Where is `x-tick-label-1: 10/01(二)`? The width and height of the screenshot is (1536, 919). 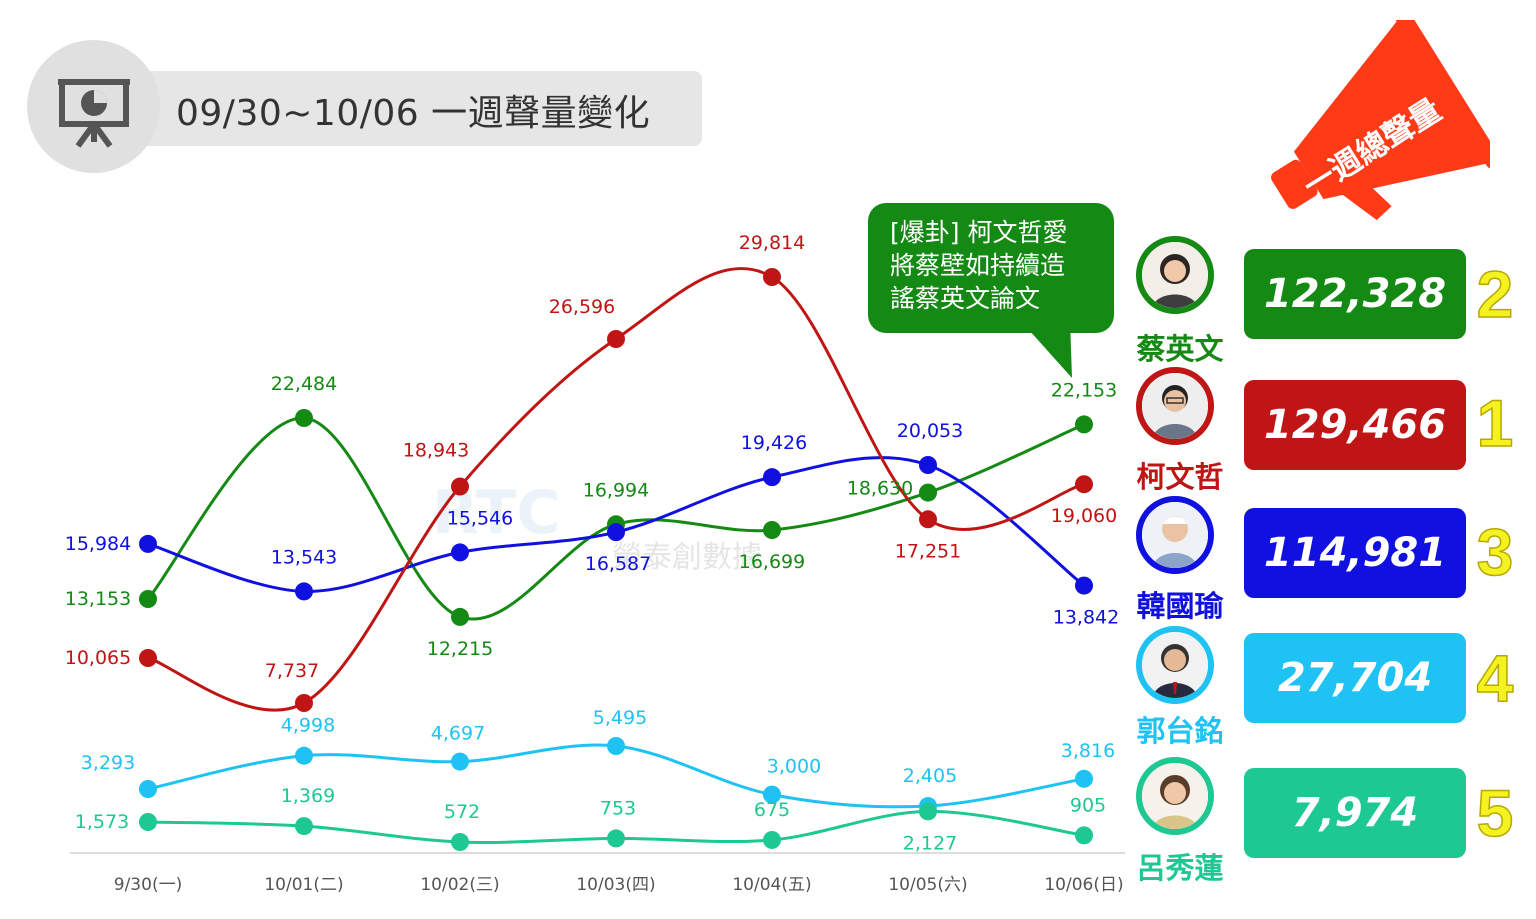 x-tick-label-1: 10/01(二) is located at coordinates (303, 885).